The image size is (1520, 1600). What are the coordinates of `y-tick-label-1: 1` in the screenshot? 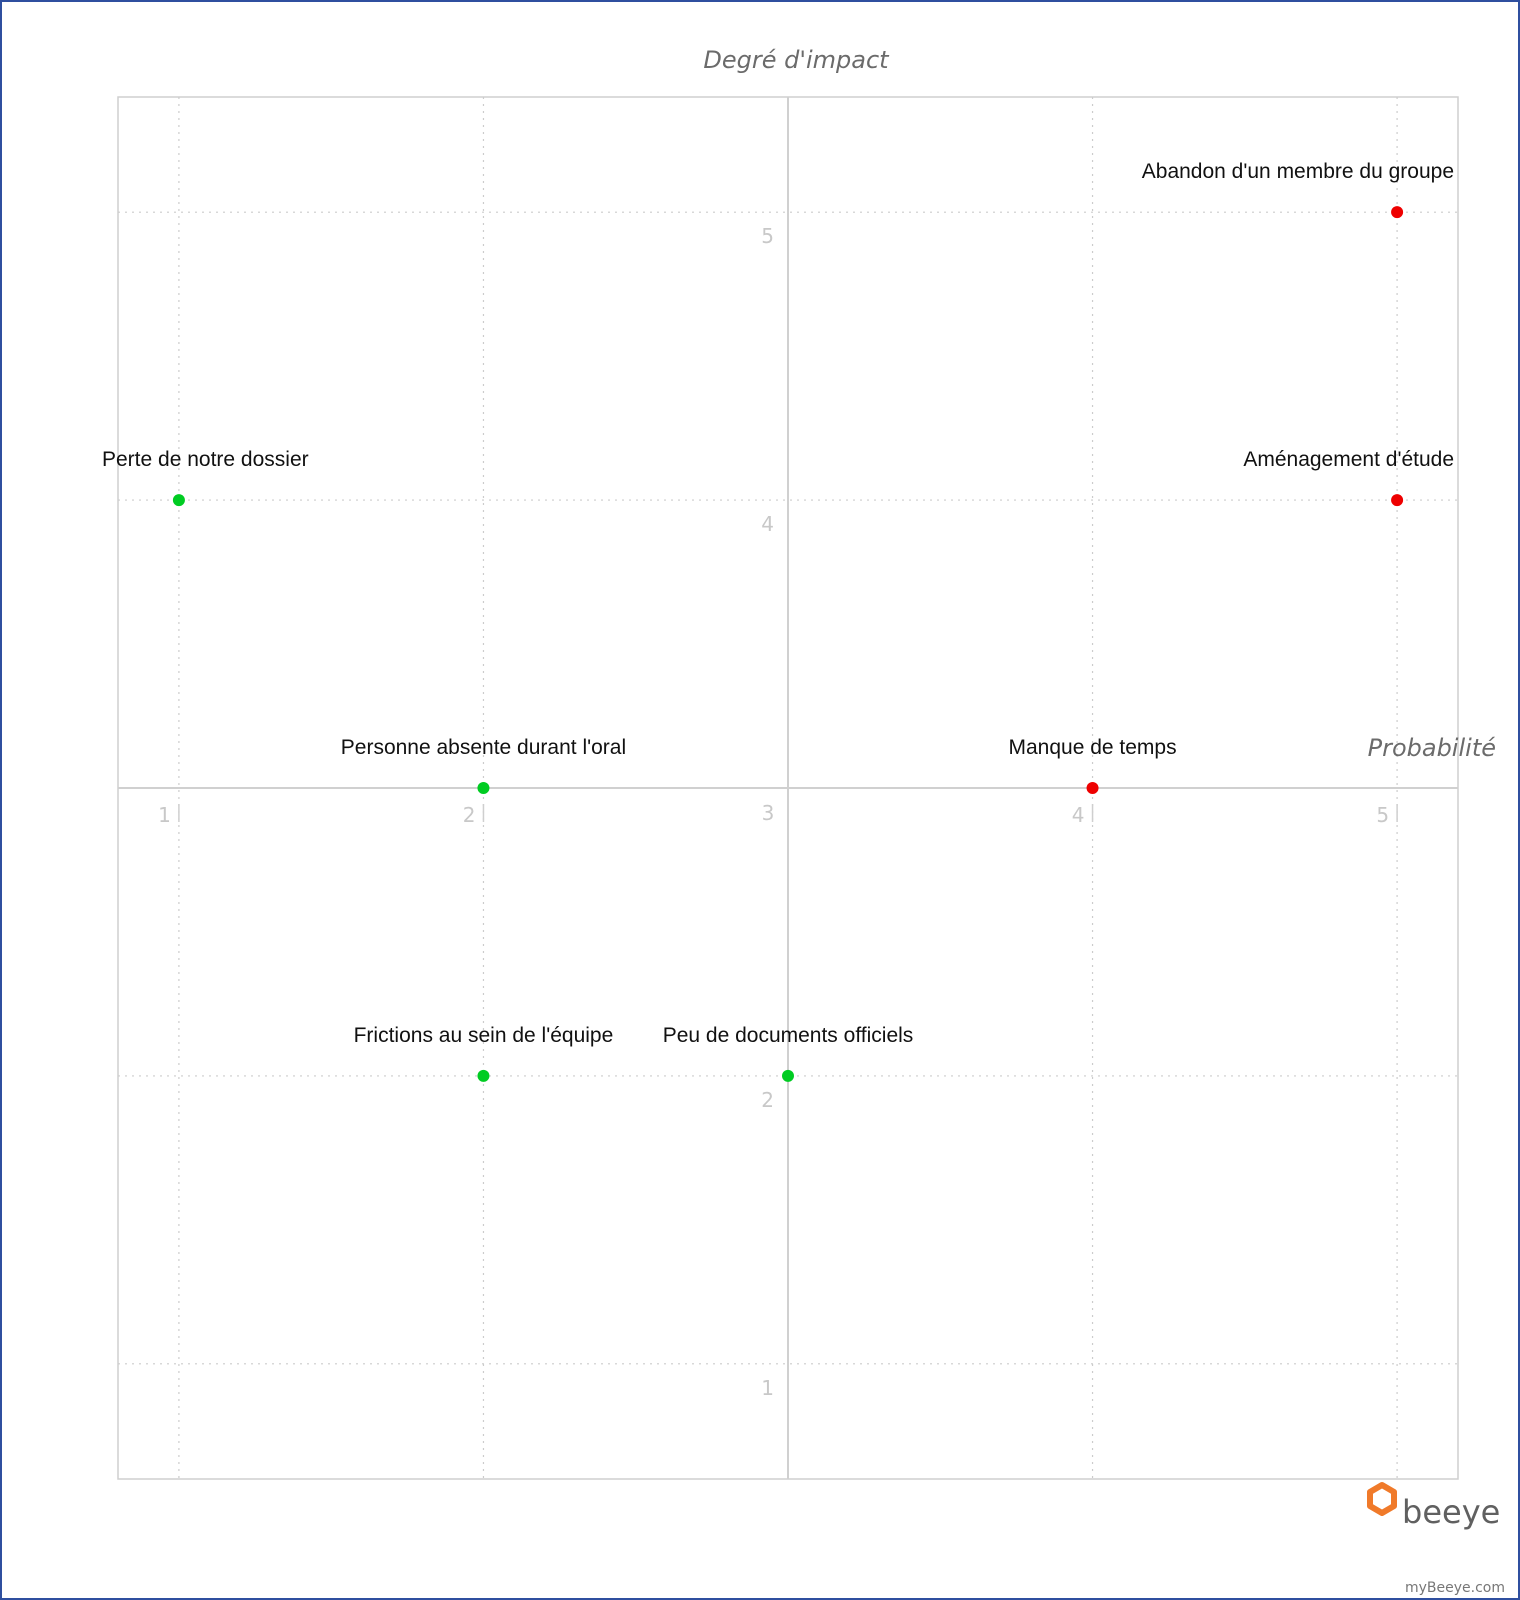 It's located at (767, 1388).